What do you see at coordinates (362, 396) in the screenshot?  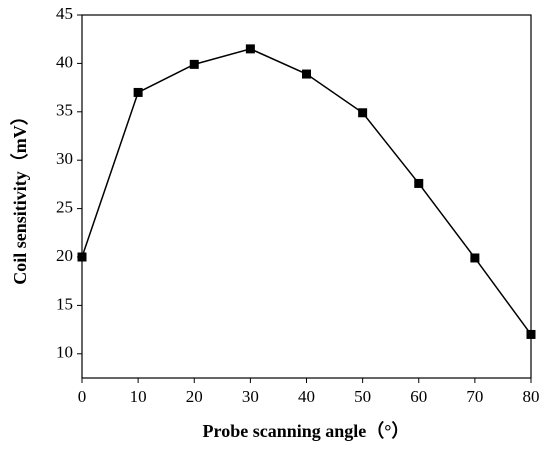 I see `x-tick-label: 50` at bounding box center [362, 396].